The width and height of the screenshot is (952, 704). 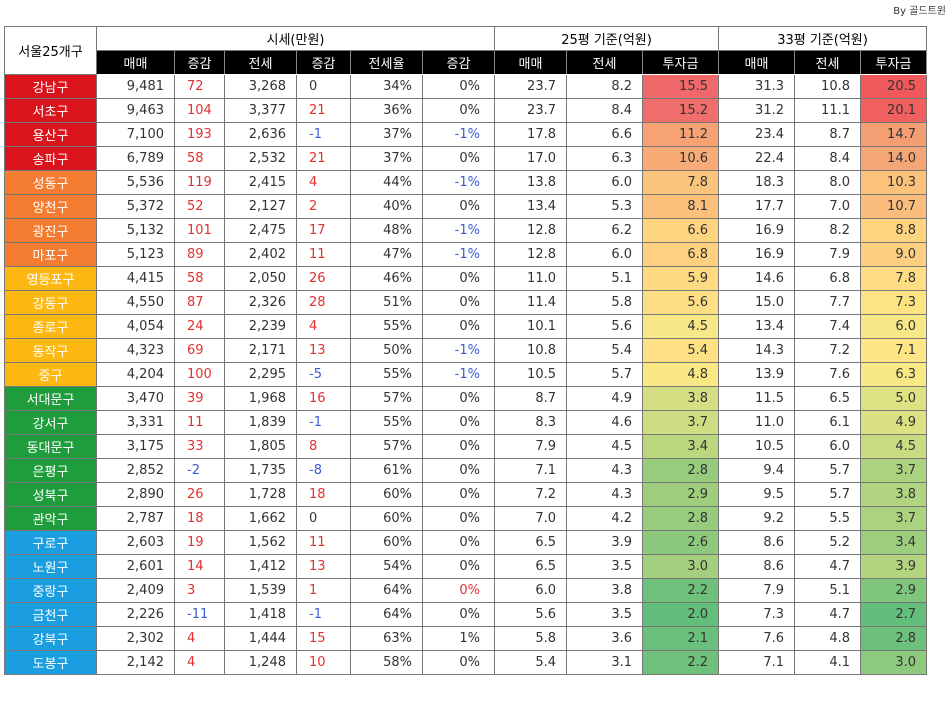 I want to click on cell-jeonse: 2,532, so click(x=260, y=158).